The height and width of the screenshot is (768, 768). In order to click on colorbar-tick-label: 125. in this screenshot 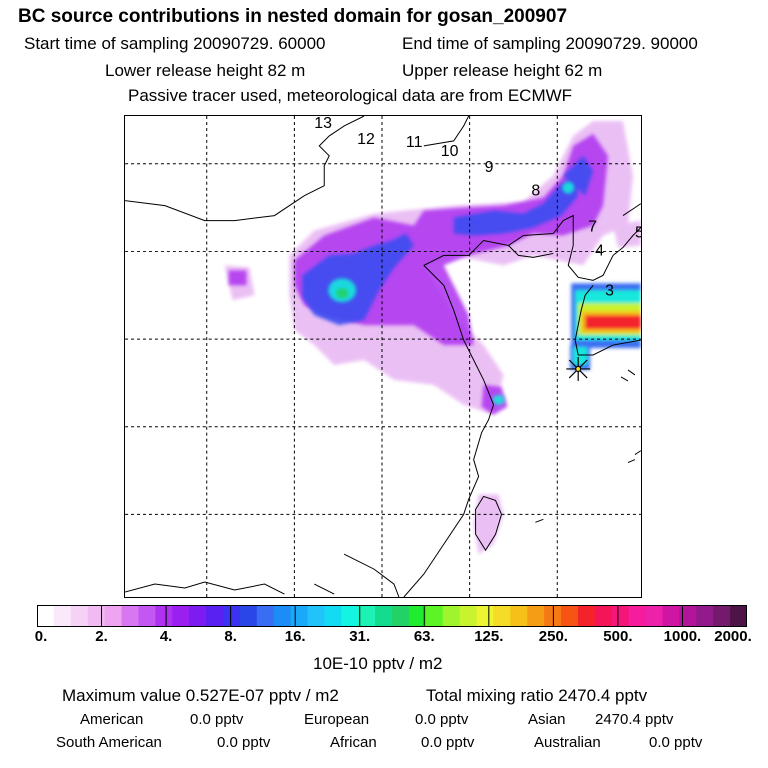, I will do `click(489, 636)`.